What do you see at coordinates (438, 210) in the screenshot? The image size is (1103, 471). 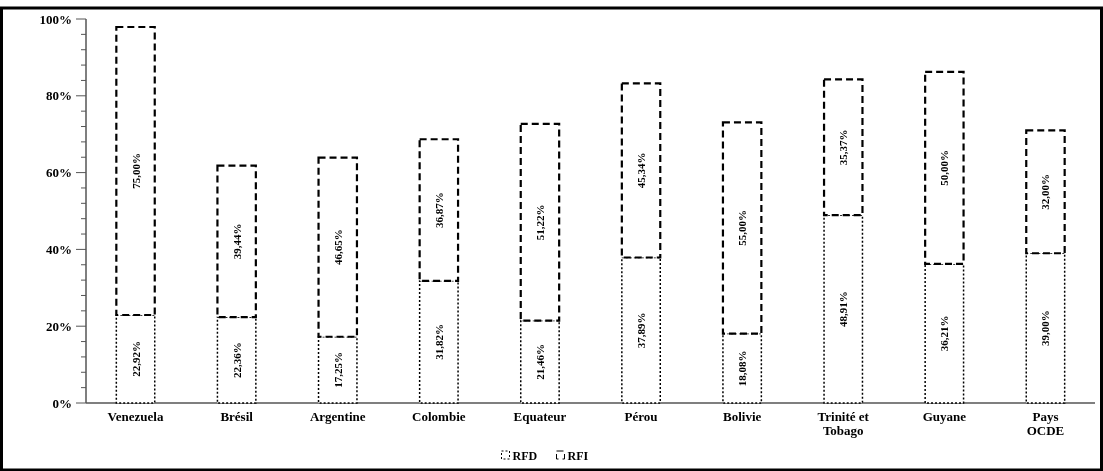 I see `data-label: 36,87%` at bounding box center [438, 210].